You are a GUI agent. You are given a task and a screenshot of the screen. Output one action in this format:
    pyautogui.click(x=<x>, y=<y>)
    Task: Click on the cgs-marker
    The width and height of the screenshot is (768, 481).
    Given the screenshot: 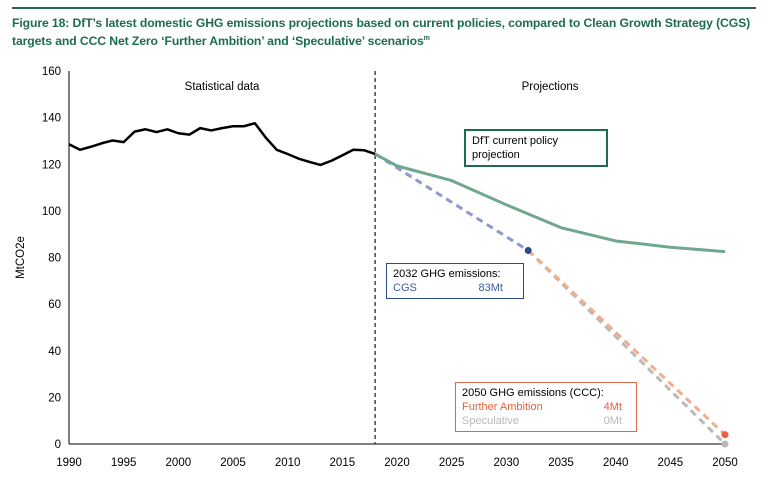 What is the action you would take?
    pyautogui.click(x=528, y=251)
    